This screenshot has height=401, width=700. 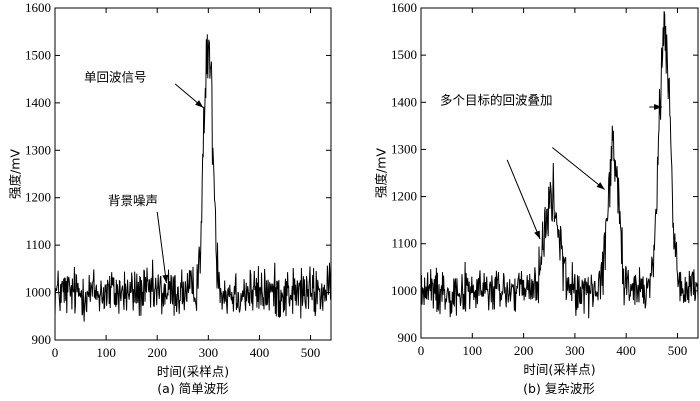 I want to click on annotations-b: 多个目标的回波叠加, so click(x=551, y=166).